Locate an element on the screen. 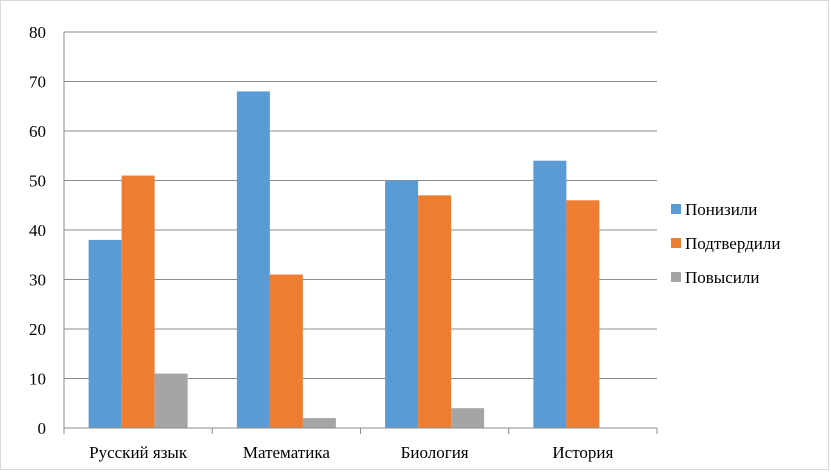  y-tick-label: 10 is located at coordinates (37, 379).